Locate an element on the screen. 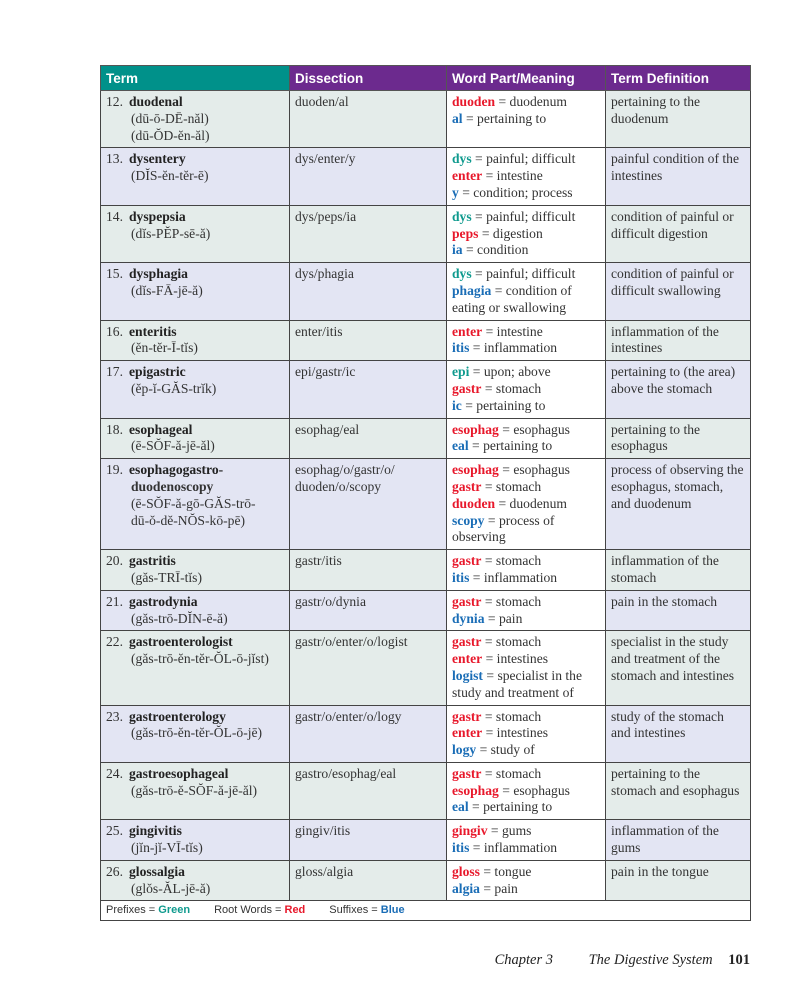 Image resolution: width=800 pixels, height=999 pixels. word-part-cell: gastr = stomach itis = inflammation is located at coordinates (526, 570).